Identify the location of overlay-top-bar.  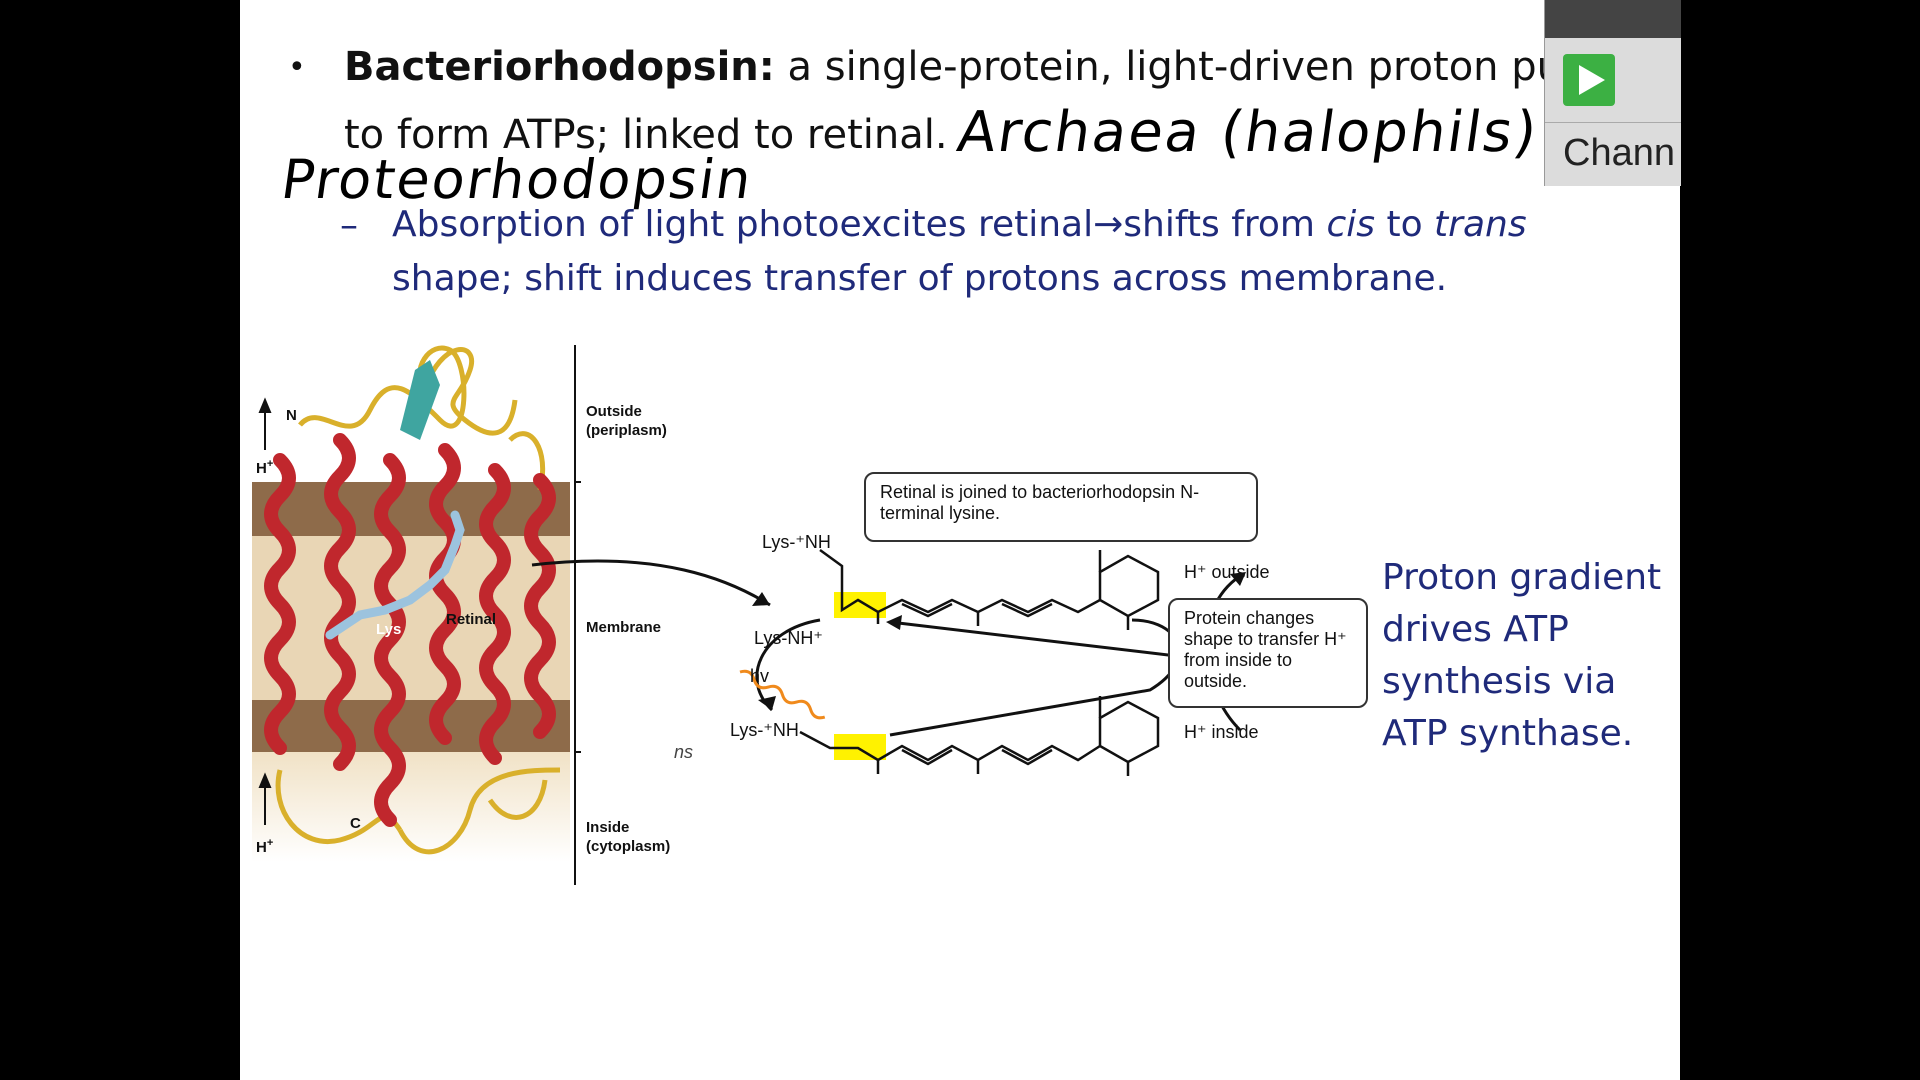
(1613, 19).